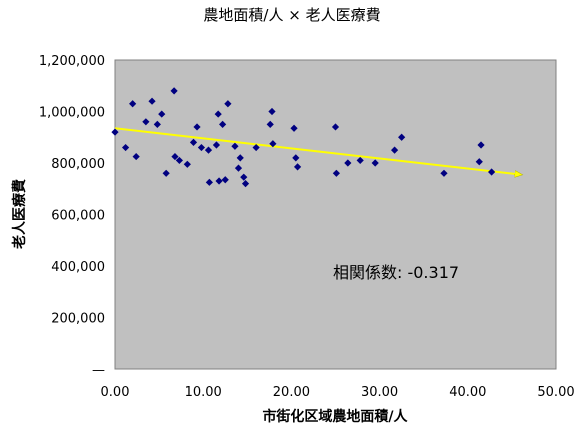  Describe the element at coordinates (78, 216) in the screenshot. I see `y-tick-label: 600,000` at that location.